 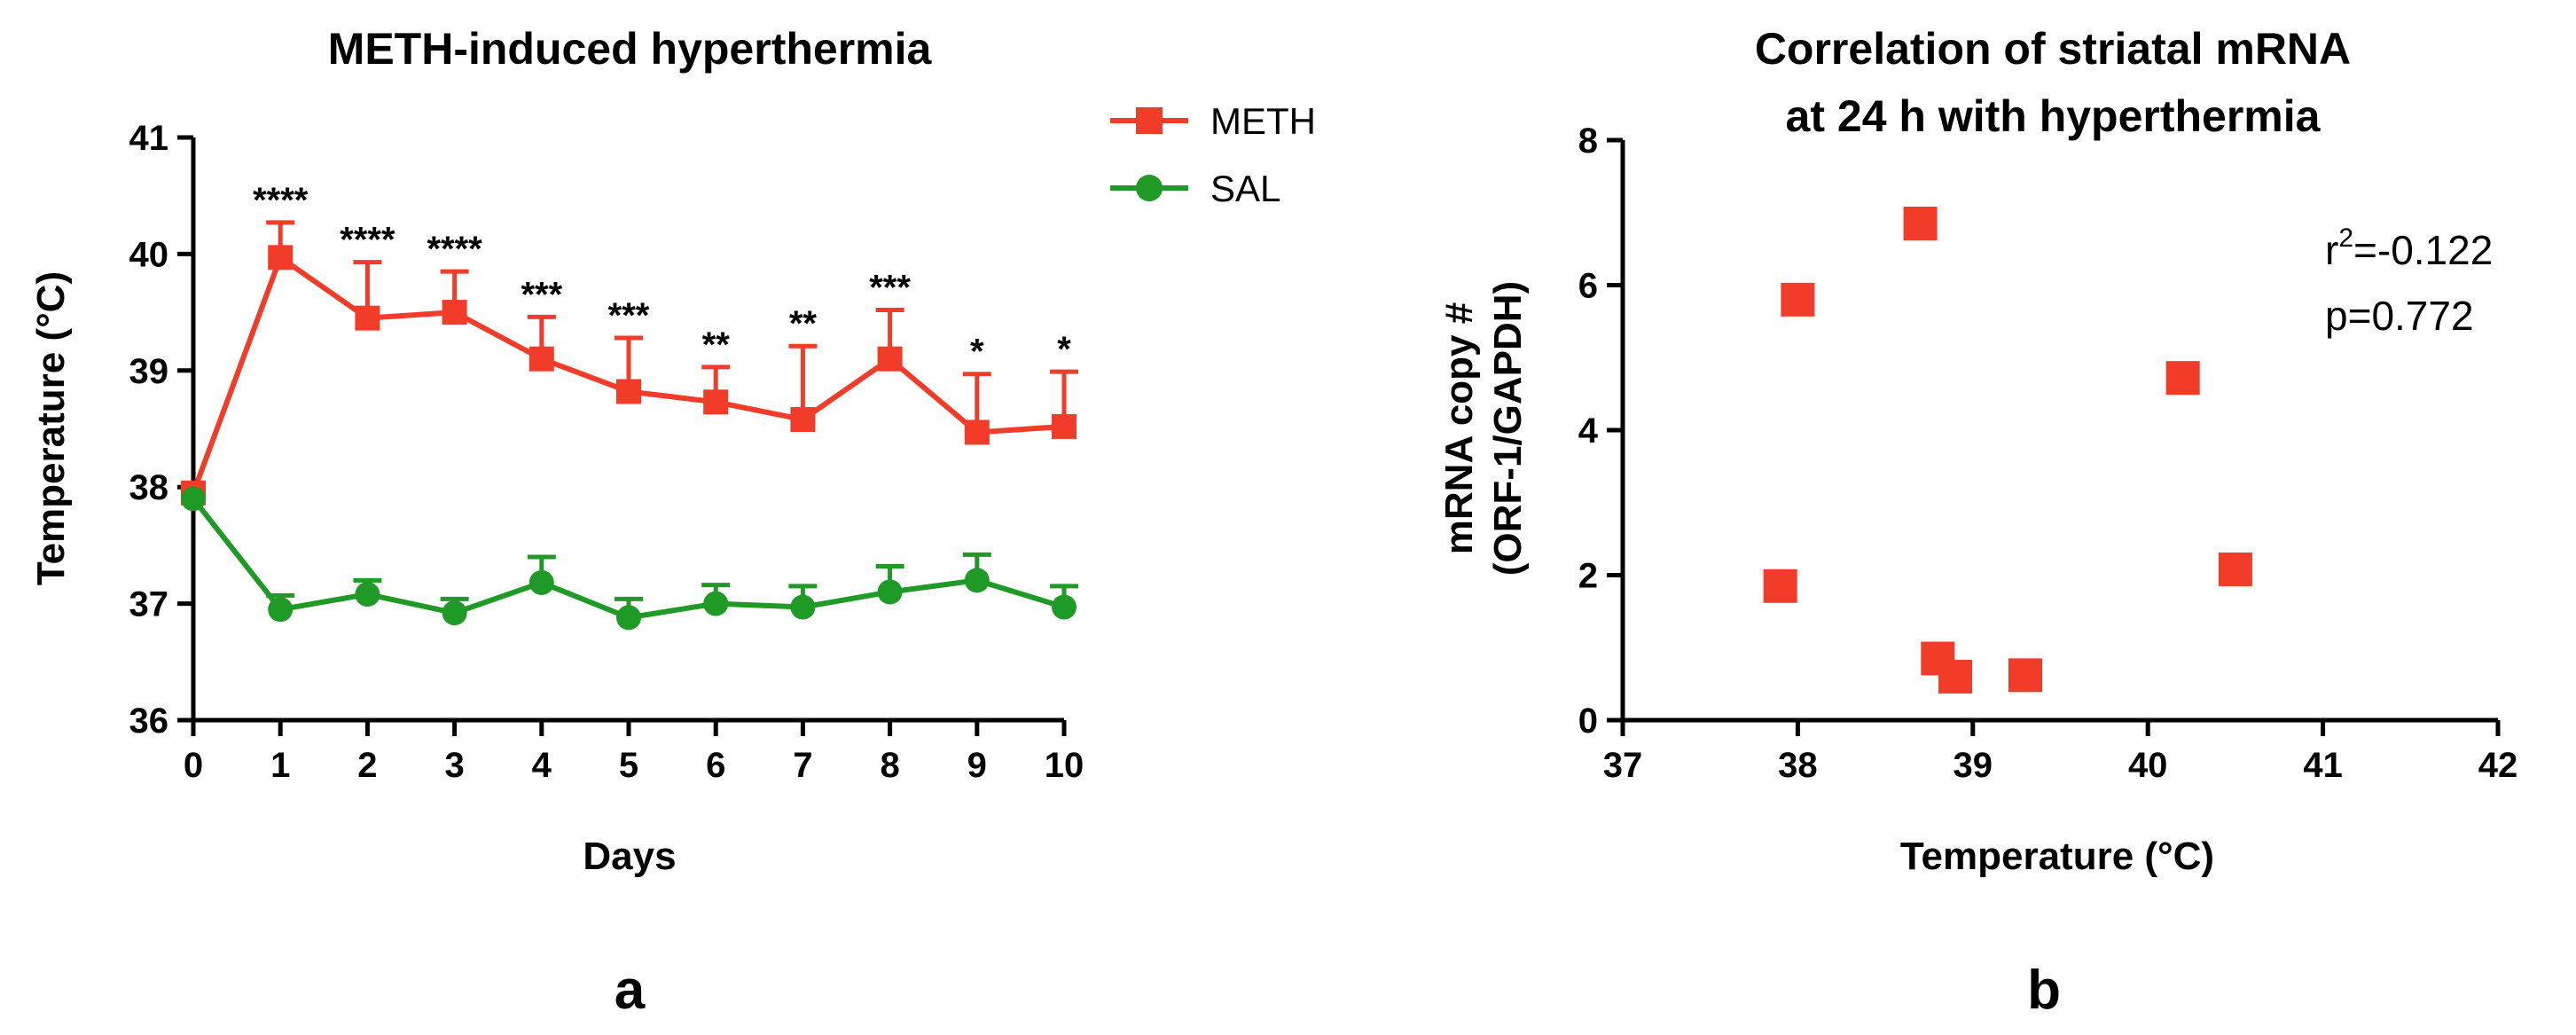 What do you see at coordinates (149, 139) in the screenshot?
I see `y-tick-label: 41` at bounding box center [149, 139].